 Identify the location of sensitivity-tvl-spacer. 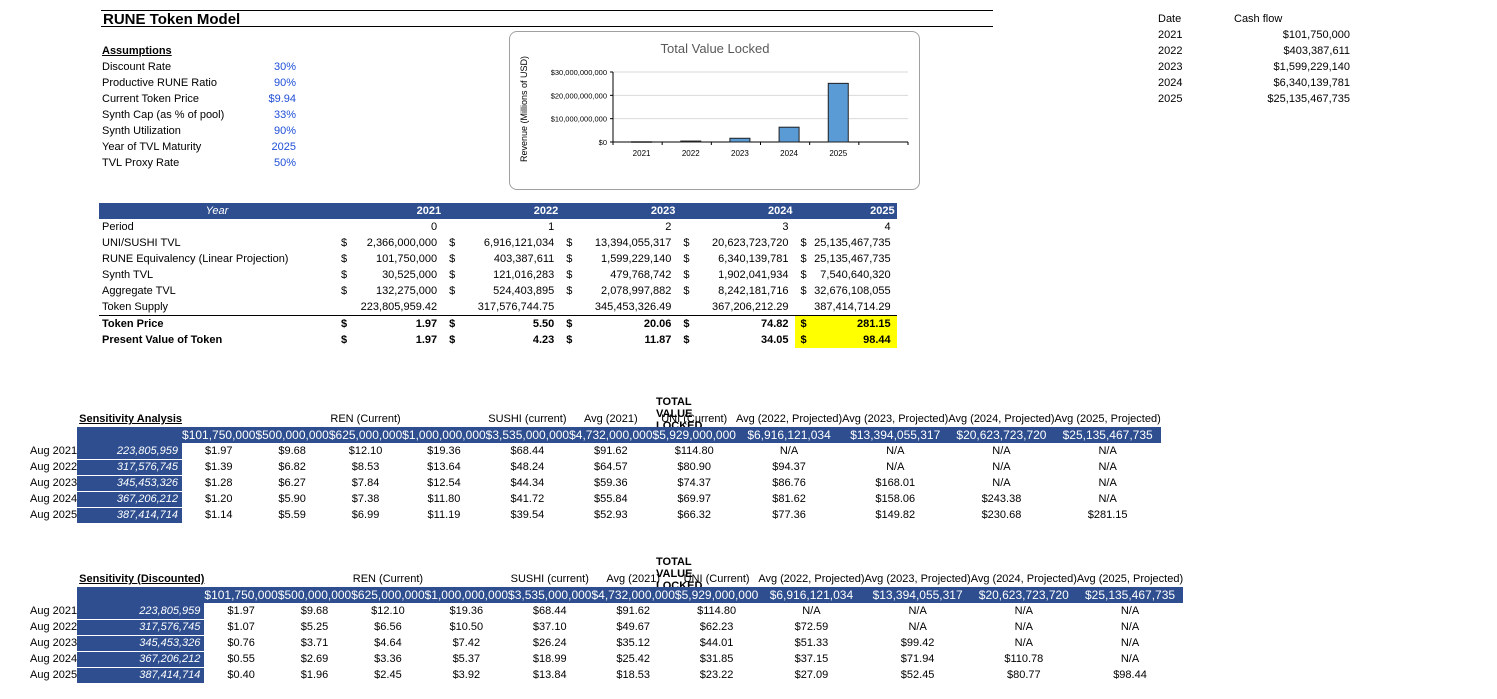
(130, 435).